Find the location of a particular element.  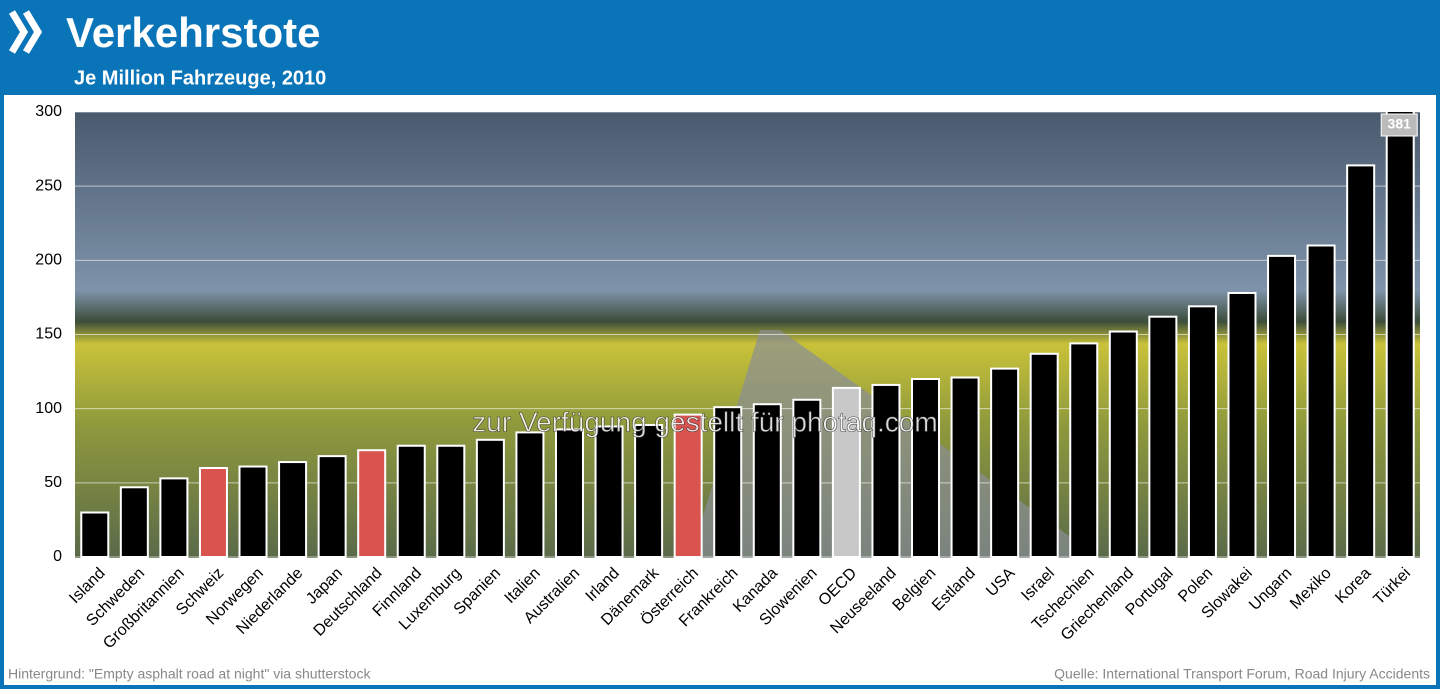

y-tick-label: 100 is located at coordinates (48, 408).